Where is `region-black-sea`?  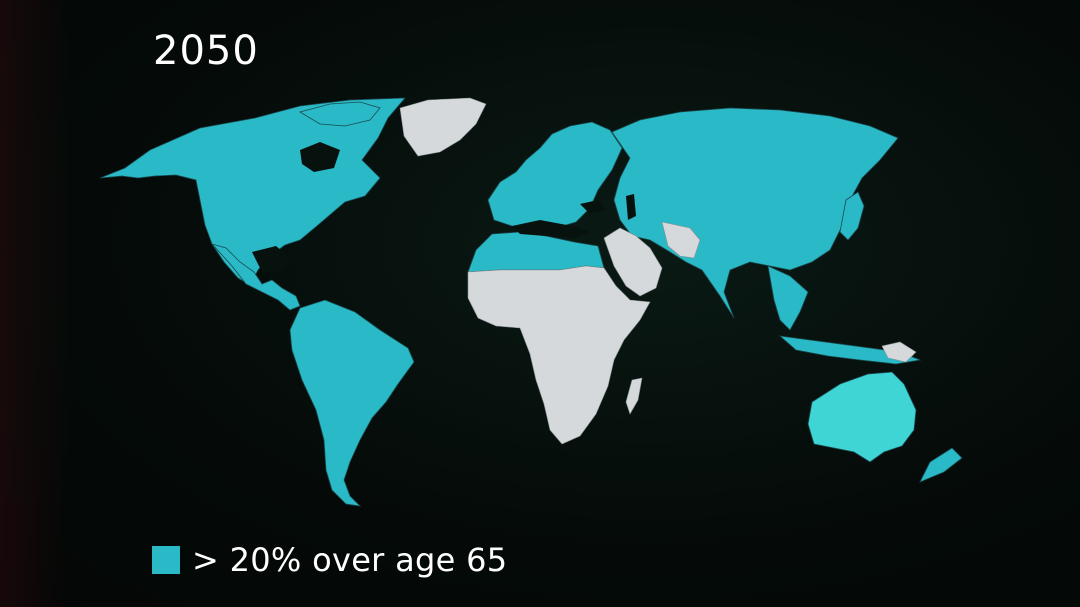
region-black-sea is located at coordinates (593, 207).